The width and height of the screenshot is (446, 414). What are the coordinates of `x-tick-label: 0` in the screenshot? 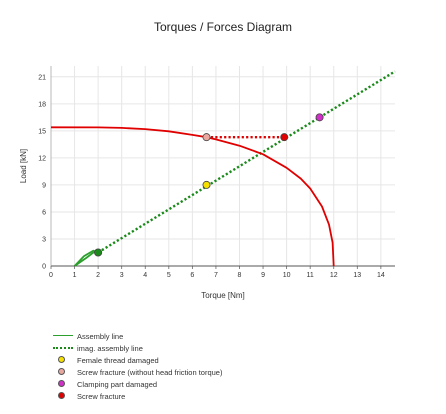 It's located at (51, 275).